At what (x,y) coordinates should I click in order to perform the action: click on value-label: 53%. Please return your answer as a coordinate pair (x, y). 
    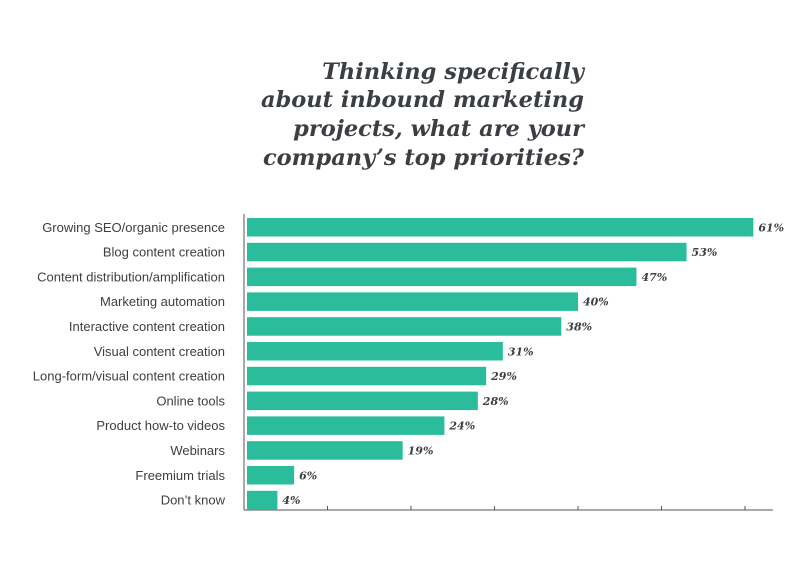
    Looking at the image, I should click on (705, 252).